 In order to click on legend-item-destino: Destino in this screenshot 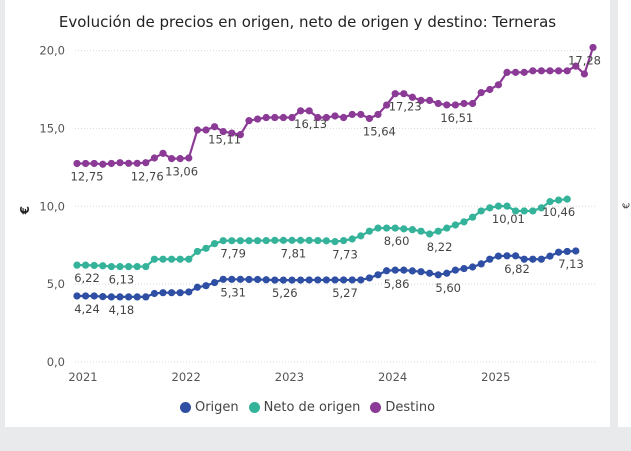, I will do `click(402, 407)`.